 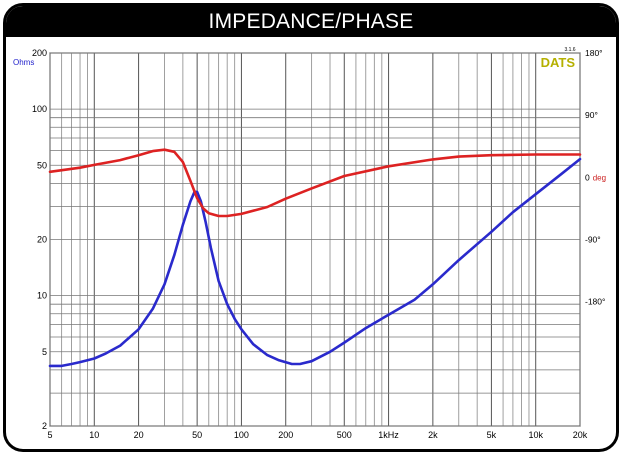 What do you see at coordinates (39, 109) in the screenshot?
I see `y-left-tick-label: 100` at bounding box center [39, 109].